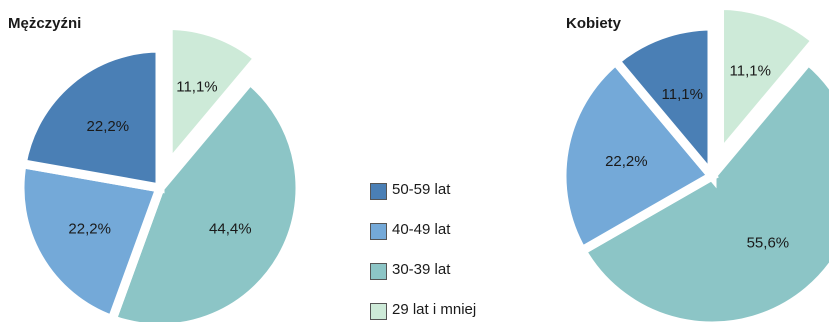  Describe the element at coordinates (196, 87) in the screenshot. I see `data-label-men-29-lat-i-mniej: 11,1%` at that location.